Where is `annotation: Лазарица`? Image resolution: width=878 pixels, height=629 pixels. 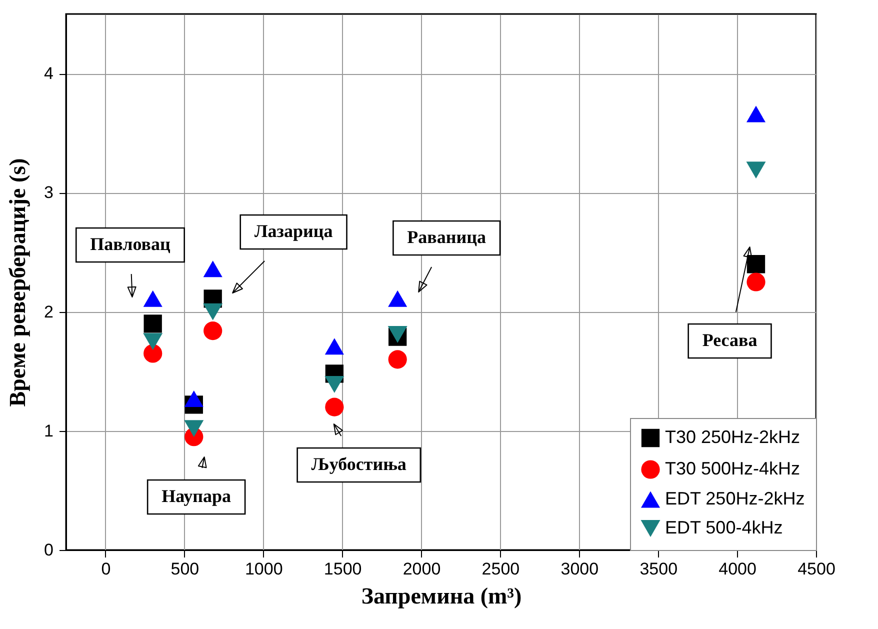
annotation: Лазарица is located at coordinates (293, 231).